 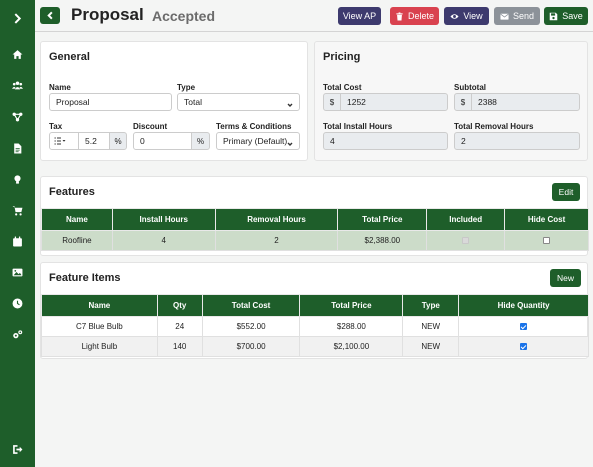 What do you see at coordinates (99, 305) in the screenshot?
I see `col-header-name: Name` at bounding box center [99, 305].